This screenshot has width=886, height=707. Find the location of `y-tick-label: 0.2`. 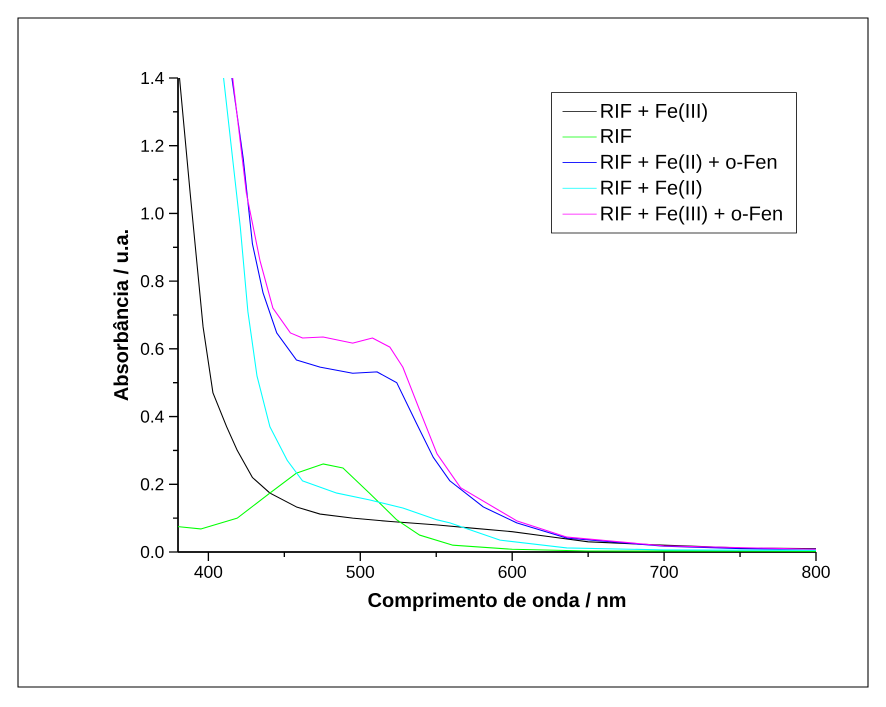

y-tick-label: 0.2 is located at coordinates (152, 484).